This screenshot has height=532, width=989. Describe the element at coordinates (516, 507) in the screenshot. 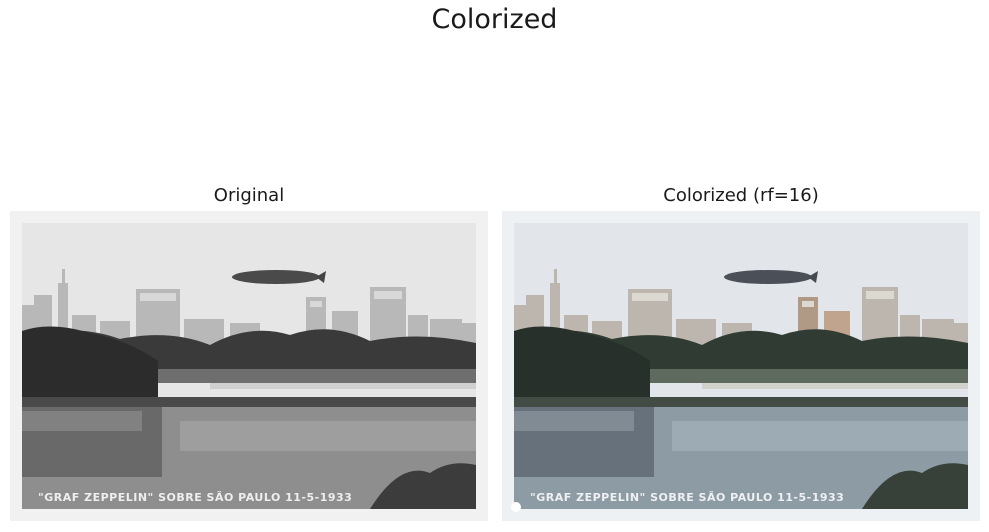

I see `white-dot-mark` at that location.